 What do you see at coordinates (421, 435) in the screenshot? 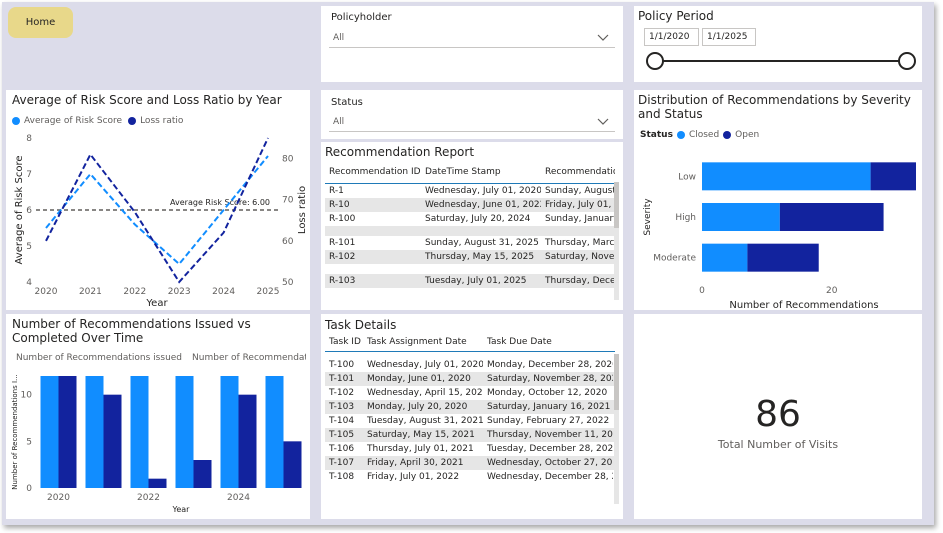
I see `table-cell: Saturday, May 15, 2021` at bounding box center [421, 435].